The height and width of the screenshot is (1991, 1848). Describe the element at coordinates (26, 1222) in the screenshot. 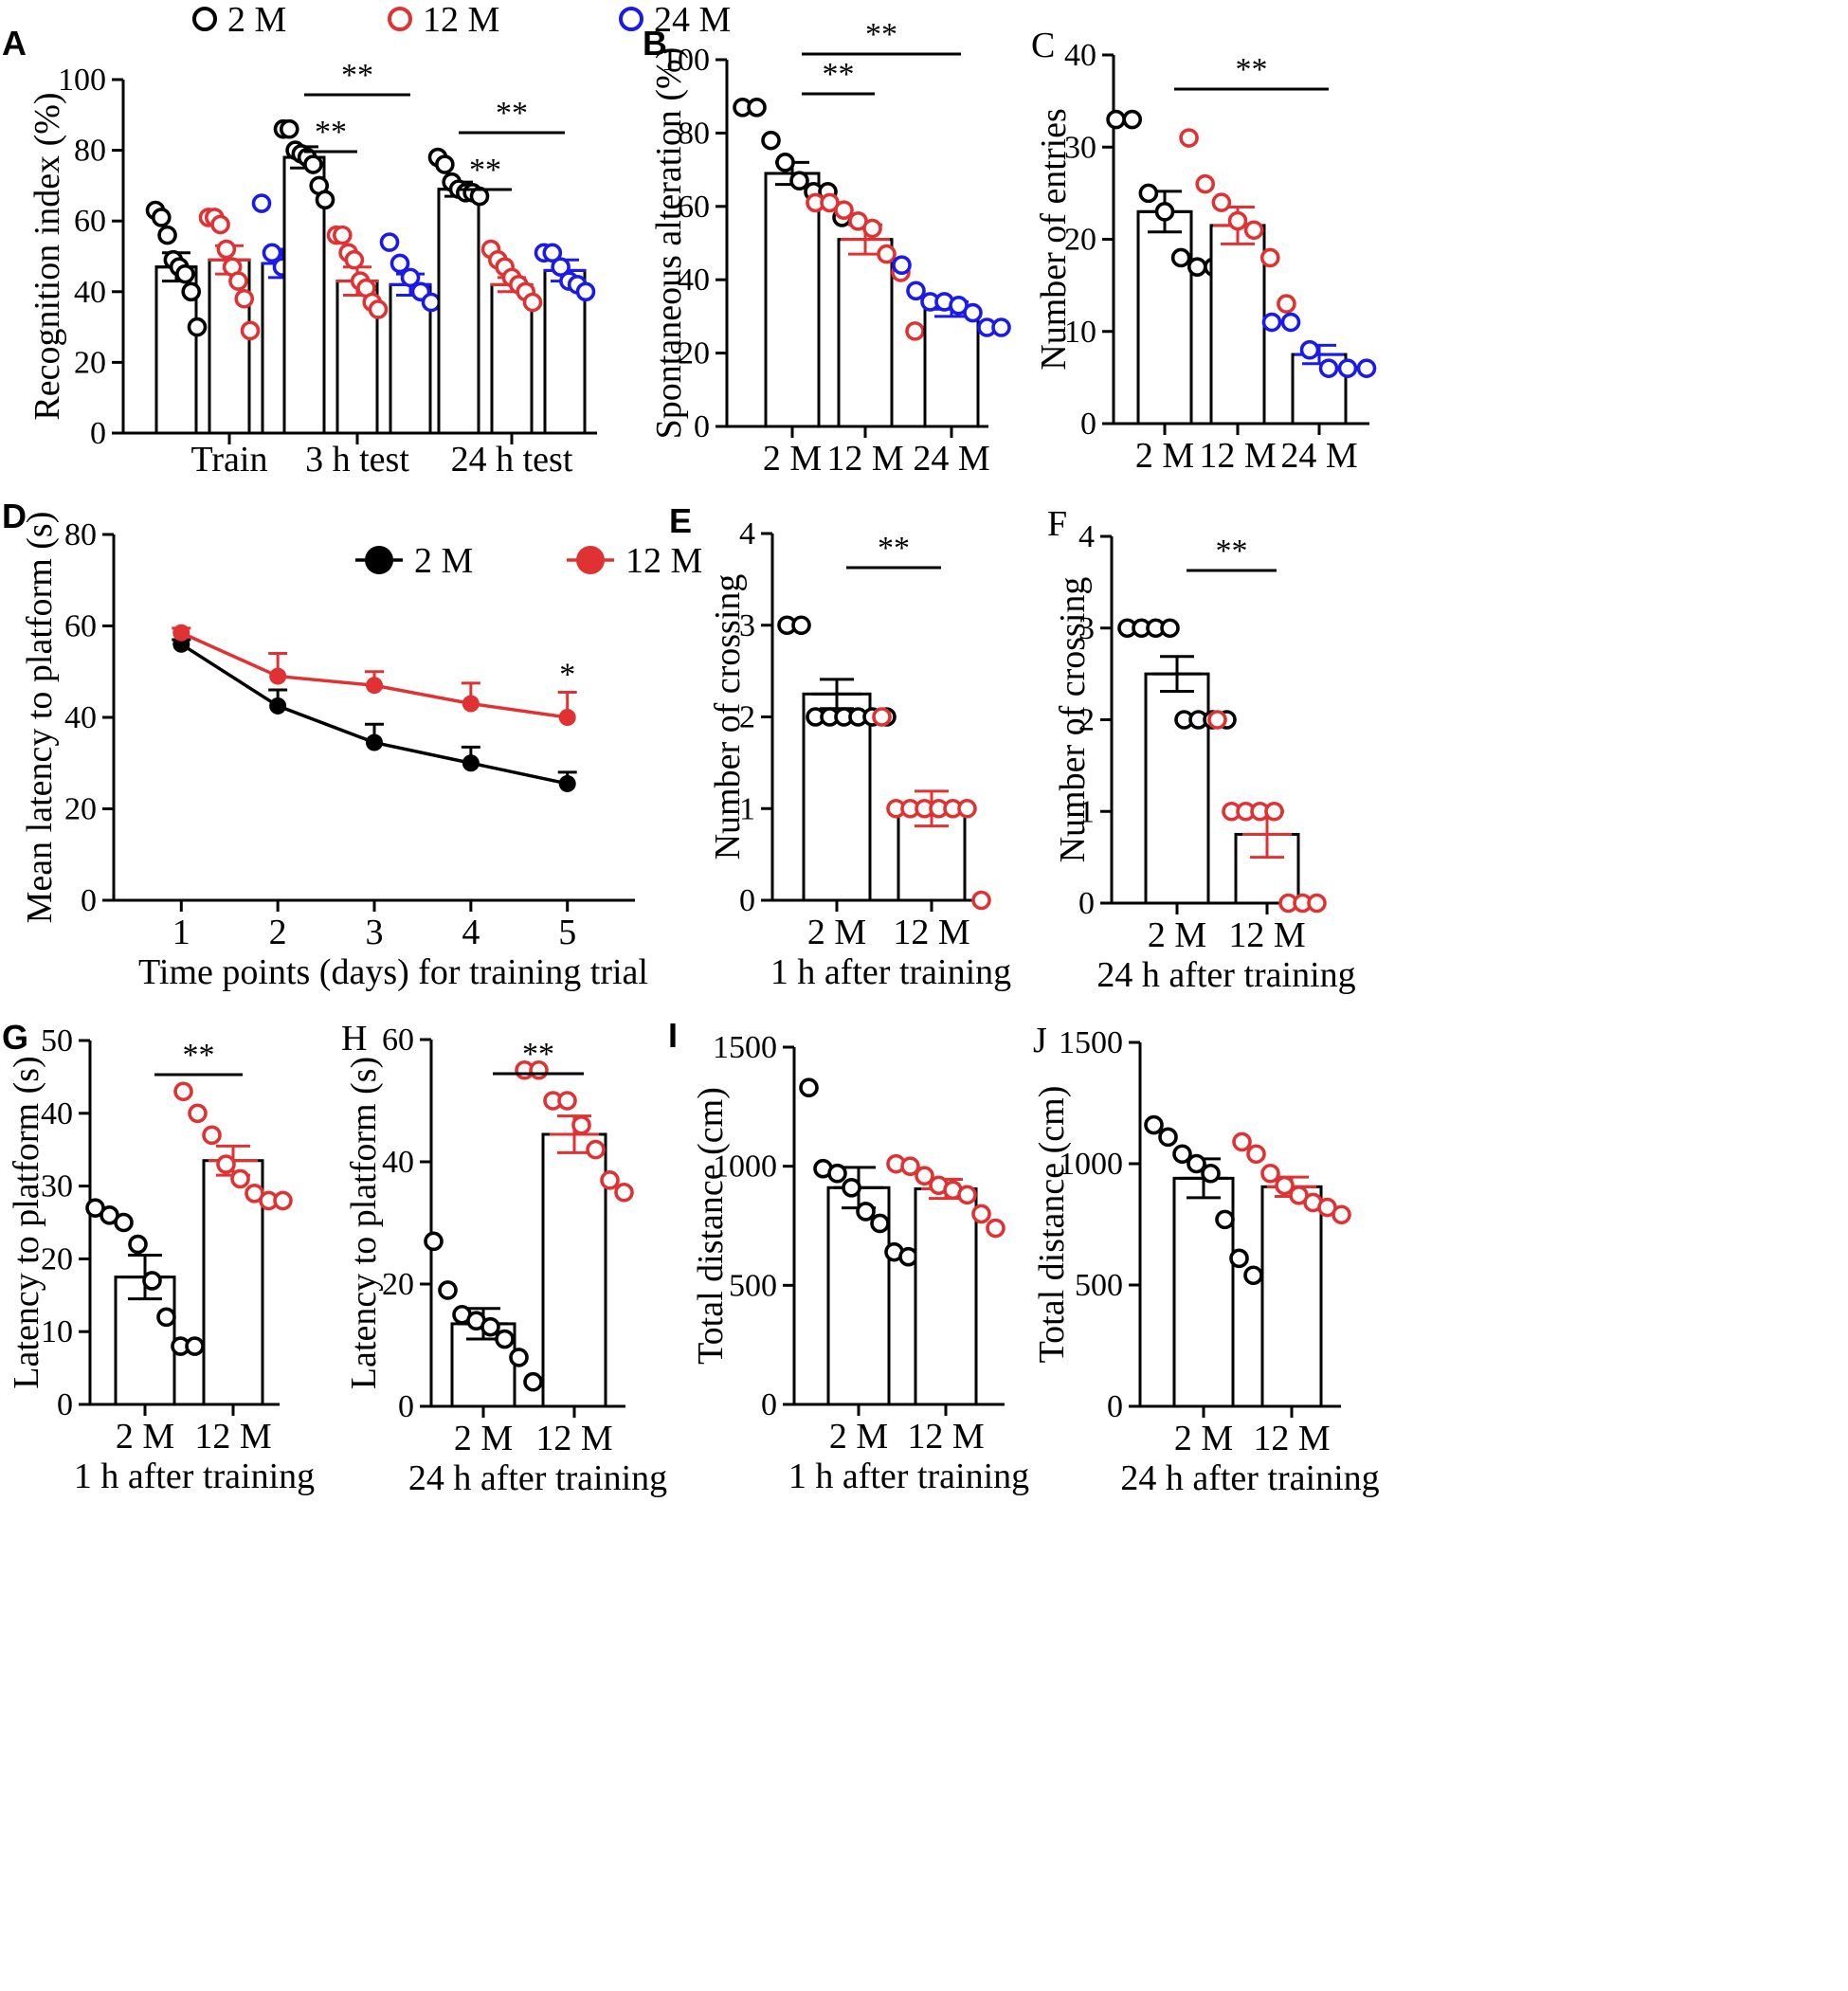

I see `y-axis-title: Latency to platform (s)` at that location.